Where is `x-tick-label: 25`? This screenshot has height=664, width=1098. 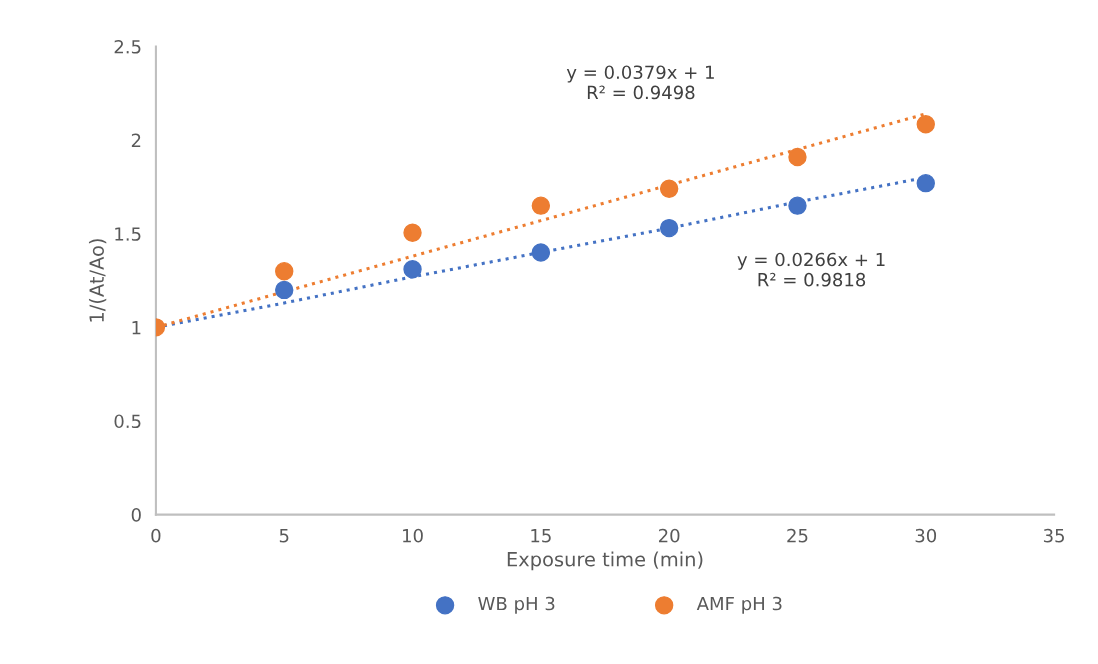
x-tick-label: 25 is located at coordinates (797, 535).